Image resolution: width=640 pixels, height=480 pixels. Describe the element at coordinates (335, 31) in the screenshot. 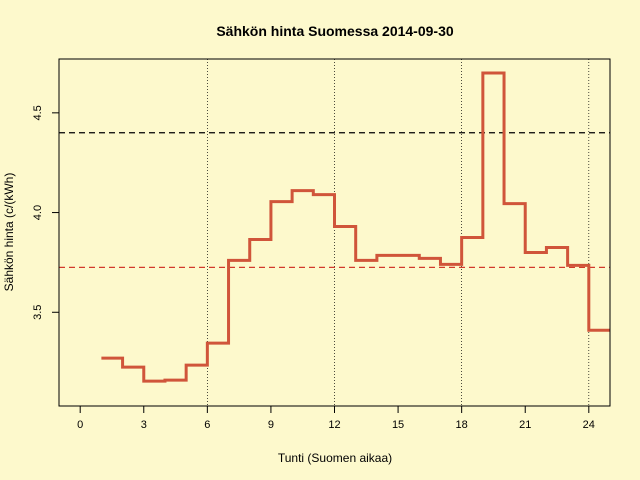

I see `chart-title: Sähkön hinta Suomessa 2014-09-30` at that location.